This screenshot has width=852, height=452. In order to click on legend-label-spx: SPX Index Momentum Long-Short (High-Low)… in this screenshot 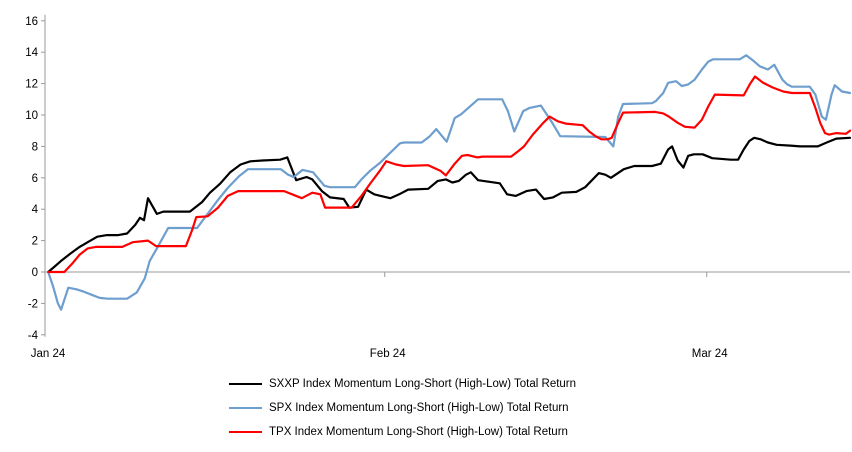, I will do `click(419, 408)`.